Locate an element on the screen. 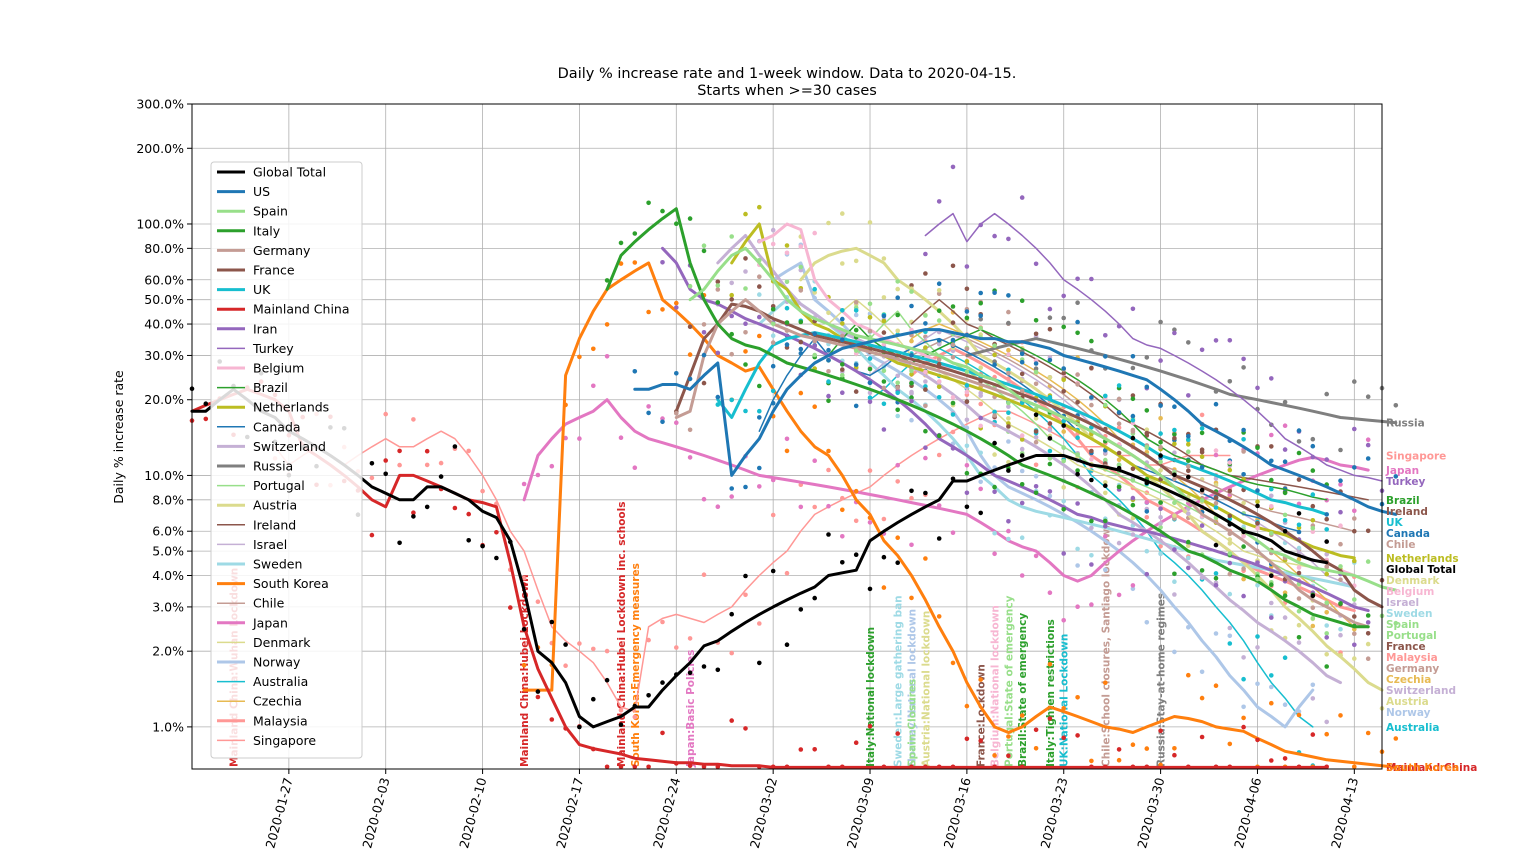  series-end-label: Norway is located at coordinates (1408, 713).